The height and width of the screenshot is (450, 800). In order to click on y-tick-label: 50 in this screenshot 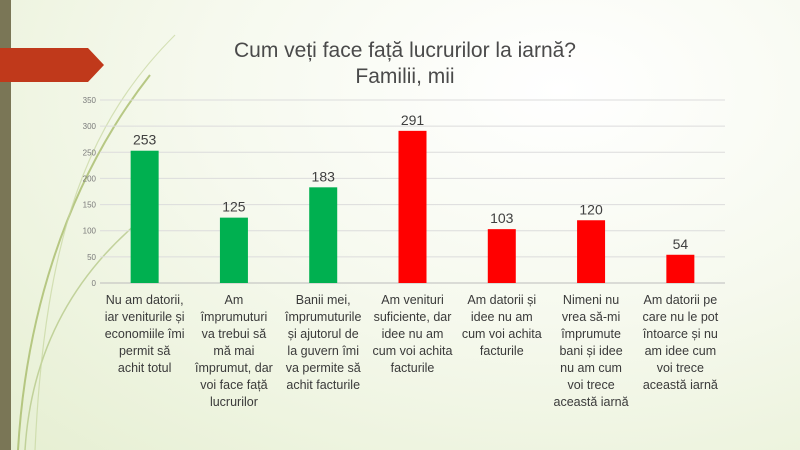, I will do `click(91, 257)`.